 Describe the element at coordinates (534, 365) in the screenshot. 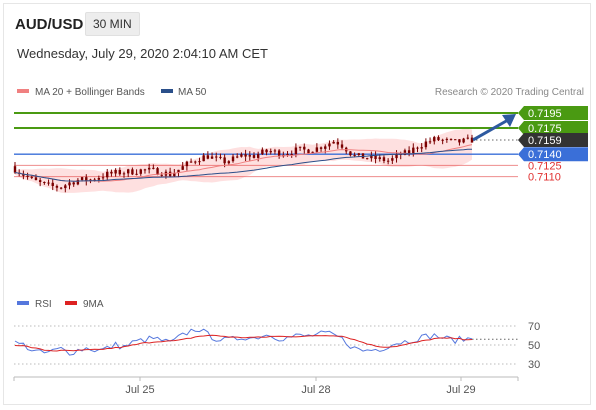

I see `rsi-tick-label: 30` at that location.